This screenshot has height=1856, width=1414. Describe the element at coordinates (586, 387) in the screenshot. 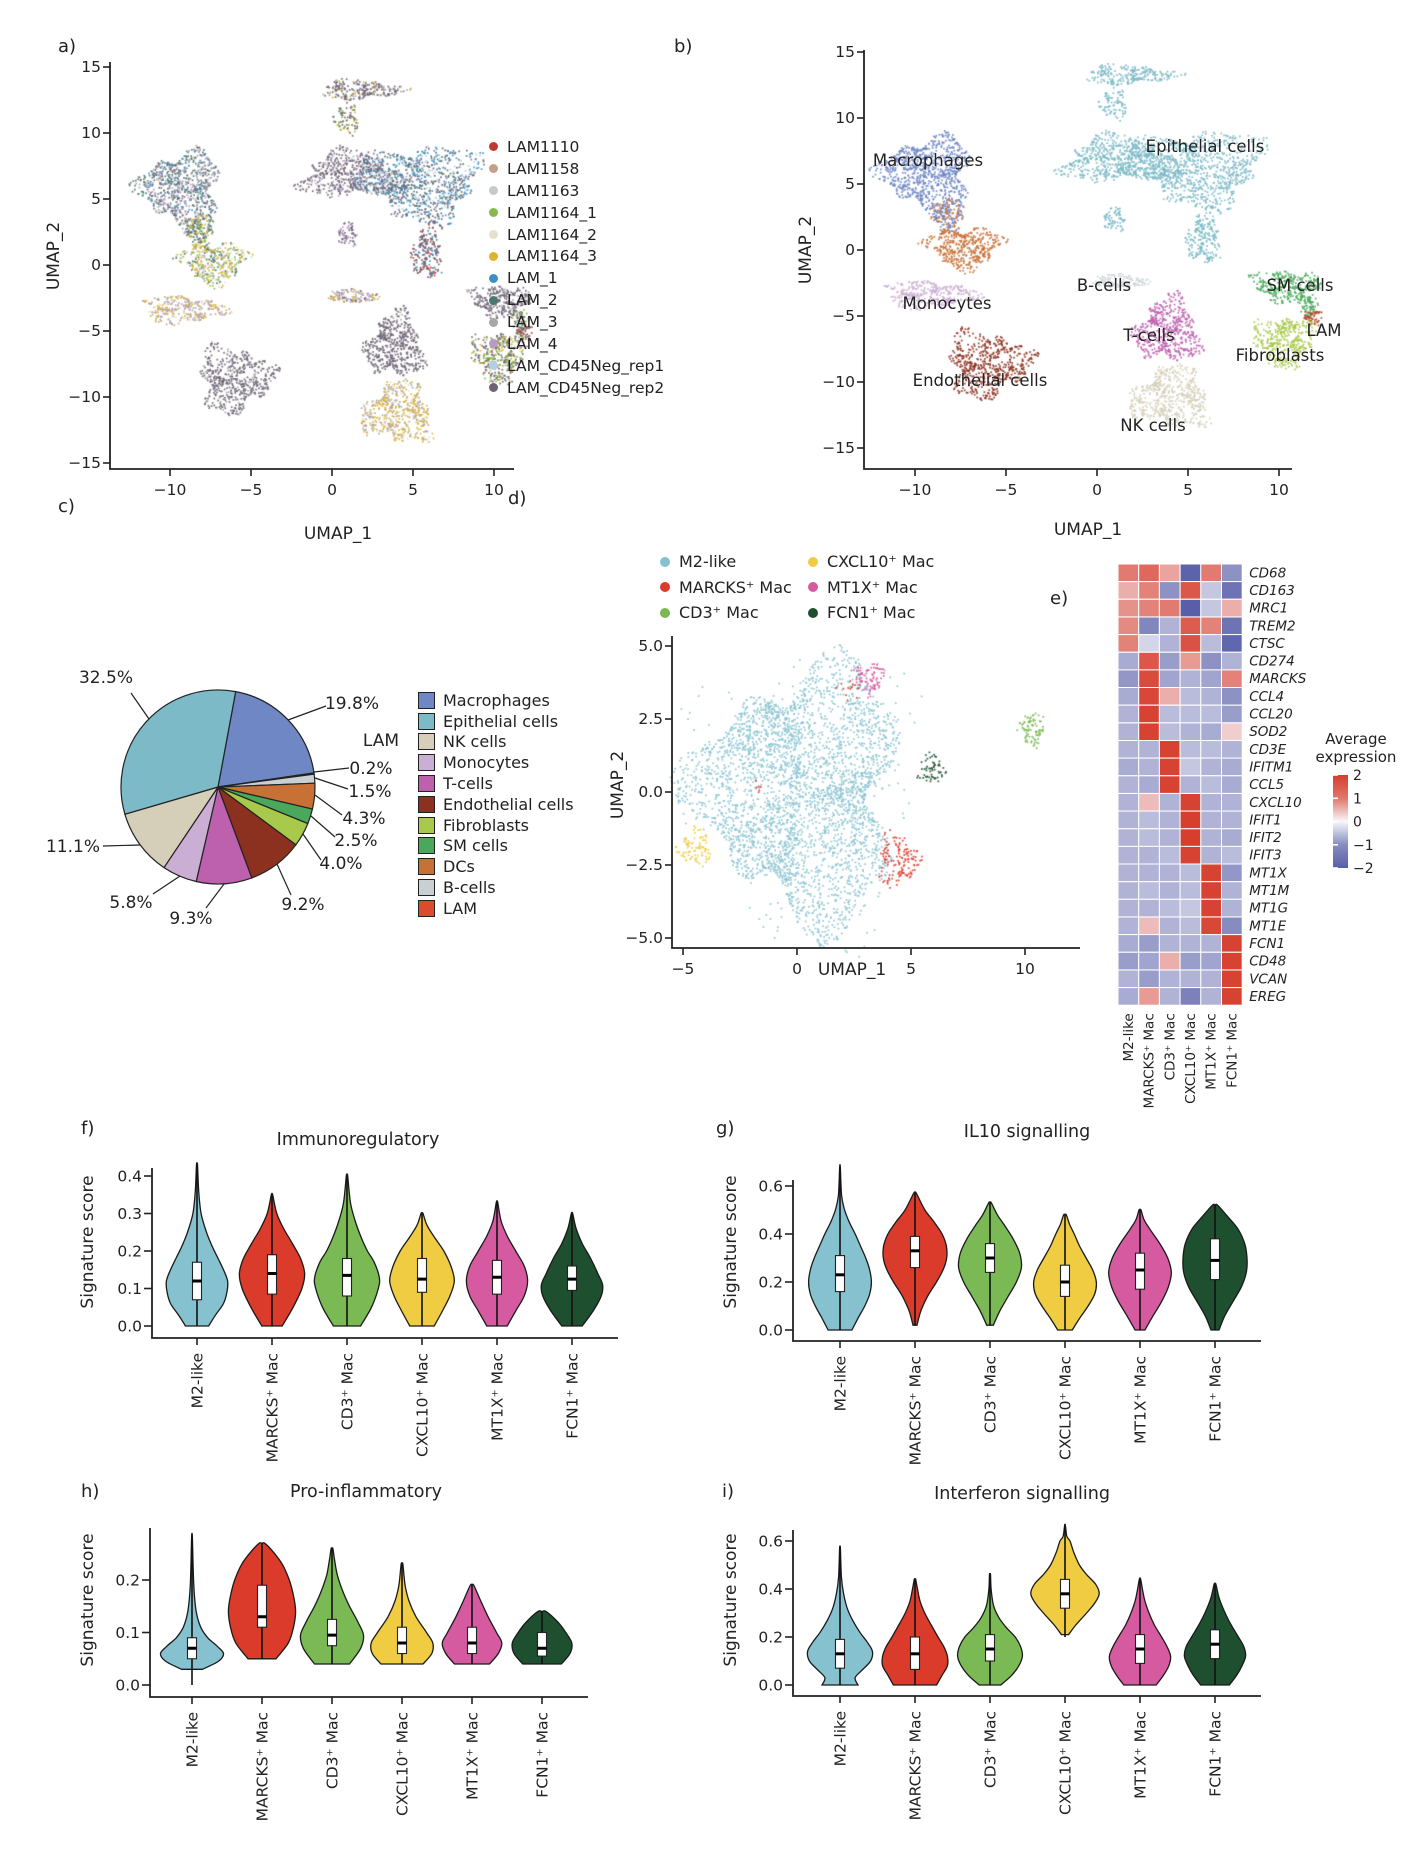

I see `legend-label: LAM_CD45Neg_rep2` at that location.